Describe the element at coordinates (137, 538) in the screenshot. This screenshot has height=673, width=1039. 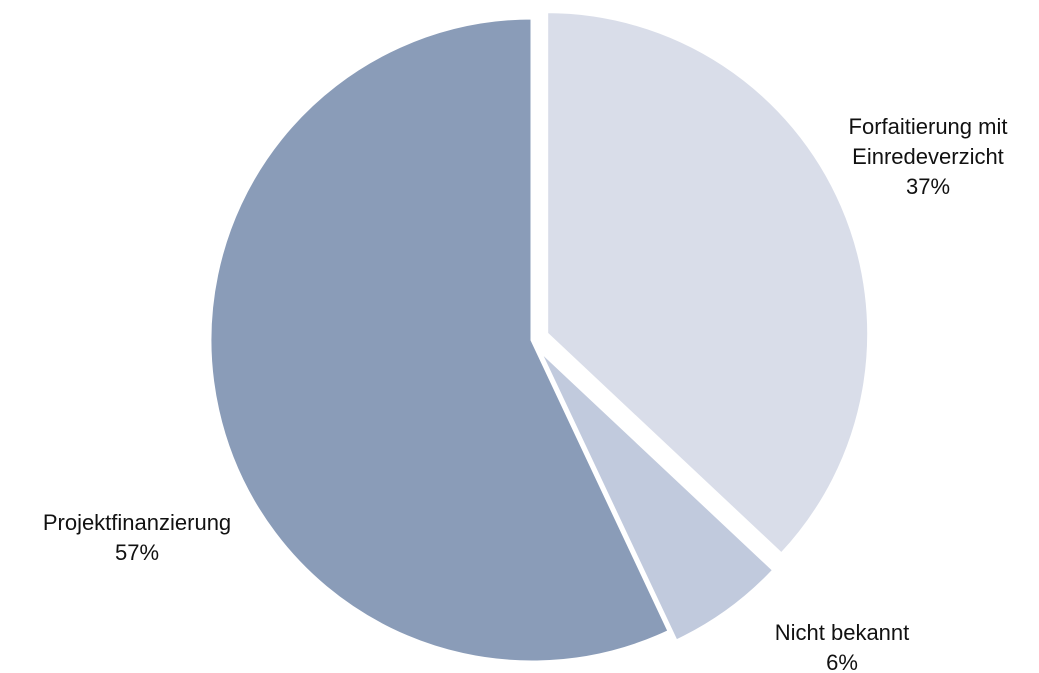
I see `slice-label: Projektfinanzierung 57%` at that location.